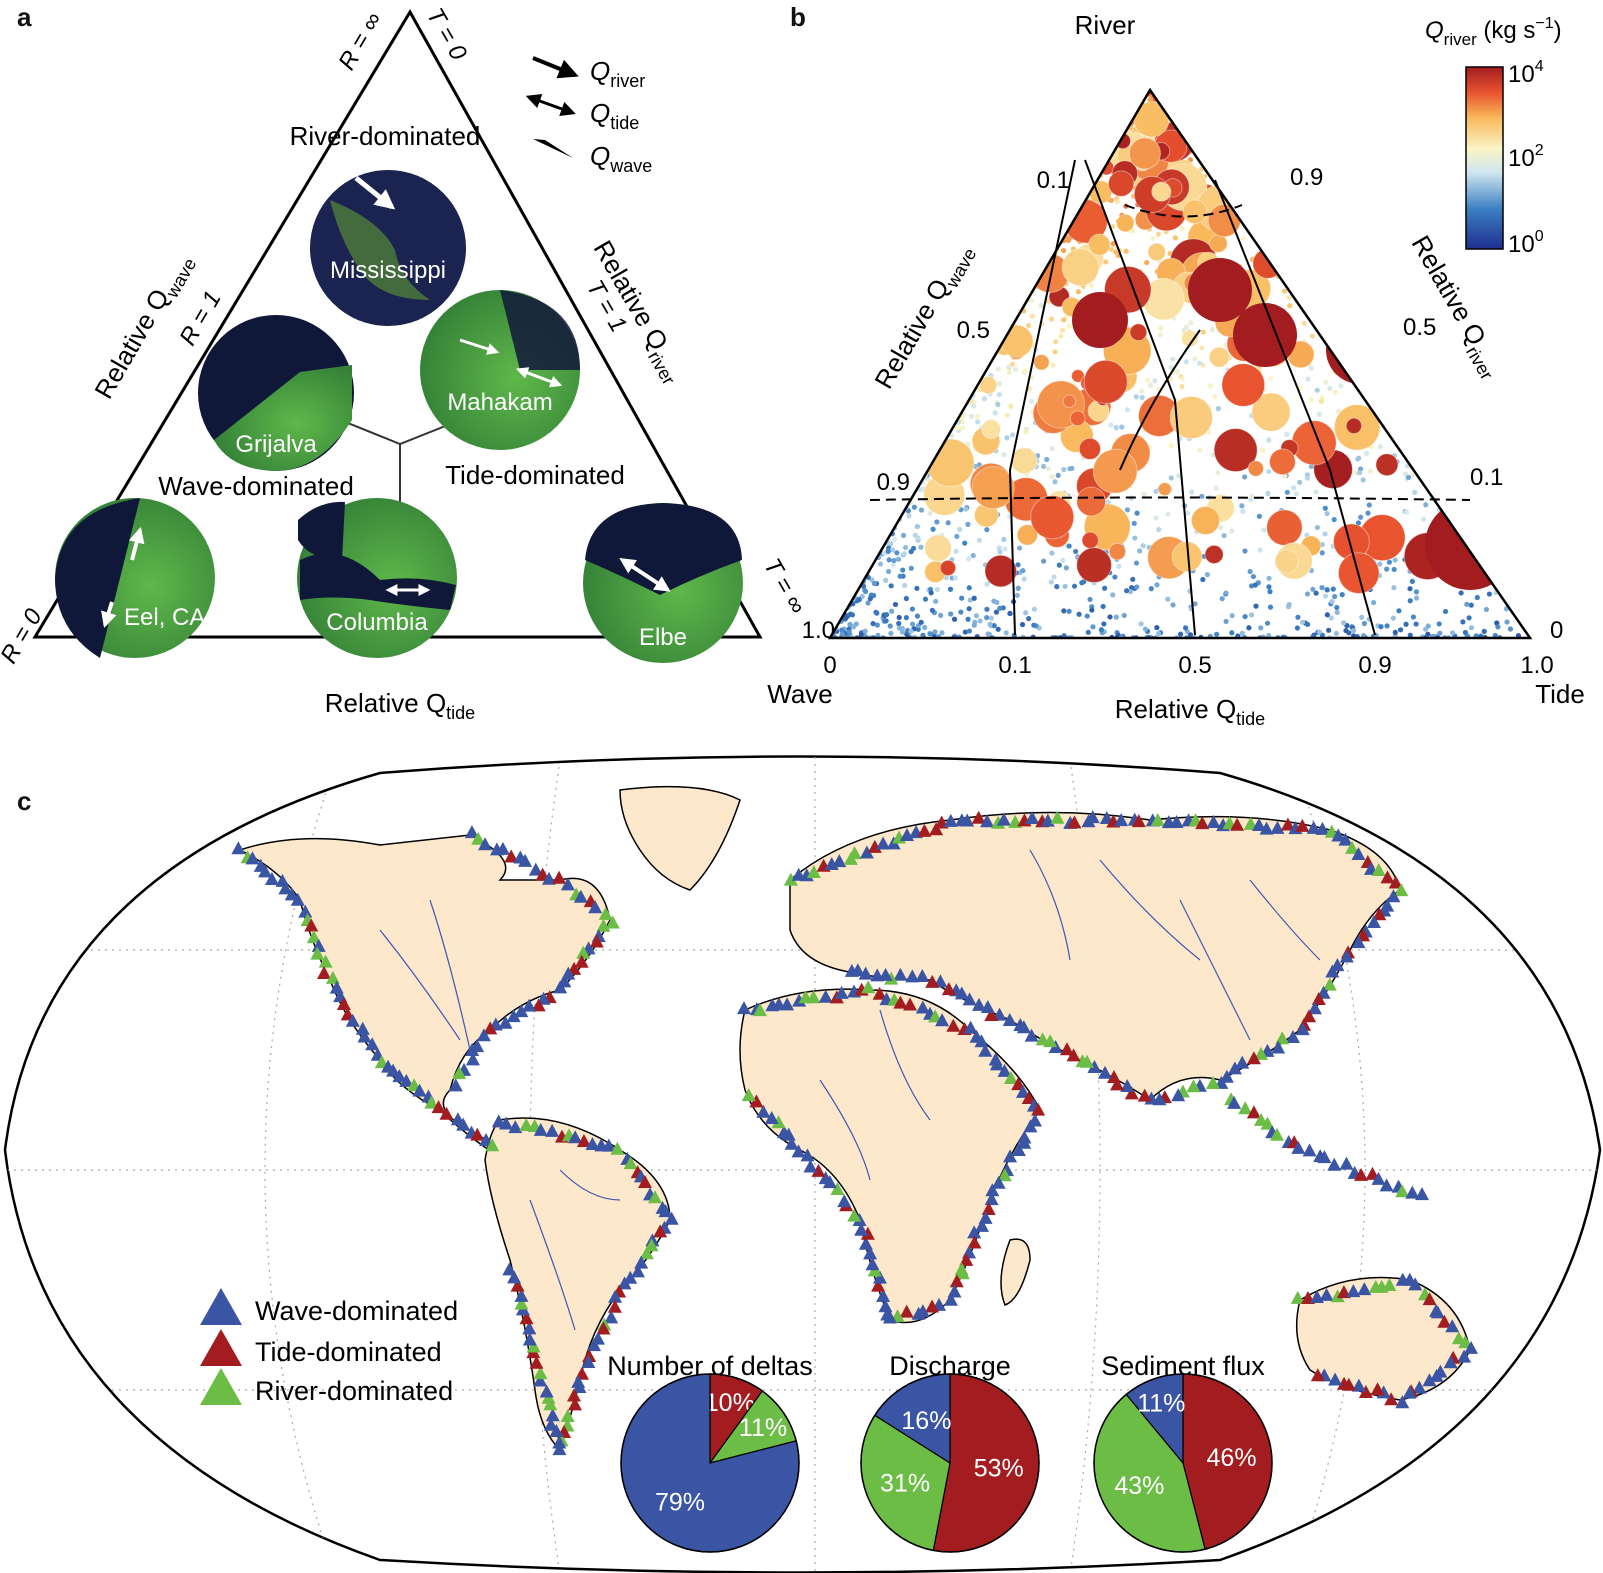  What do you see at coordinates (276, 393) in the screenshot?
I see `delta-grijalva: Grijalva` at bounding box center [276, 393].